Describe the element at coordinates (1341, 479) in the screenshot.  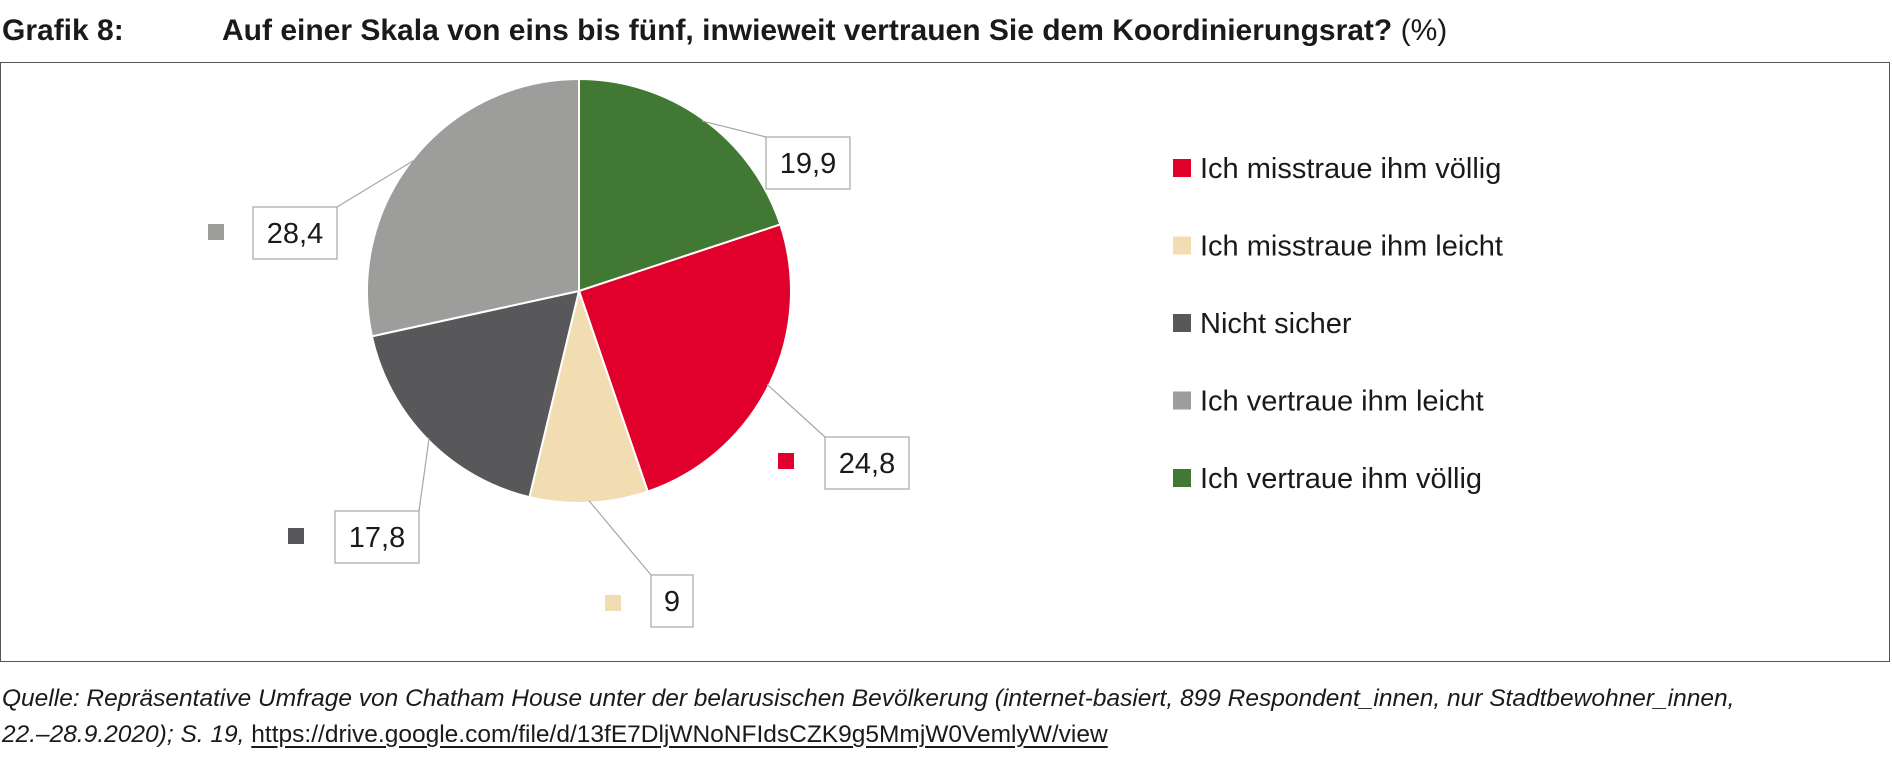
I see `legend-label-5: Ich vertraue ihm völlig` at that location.